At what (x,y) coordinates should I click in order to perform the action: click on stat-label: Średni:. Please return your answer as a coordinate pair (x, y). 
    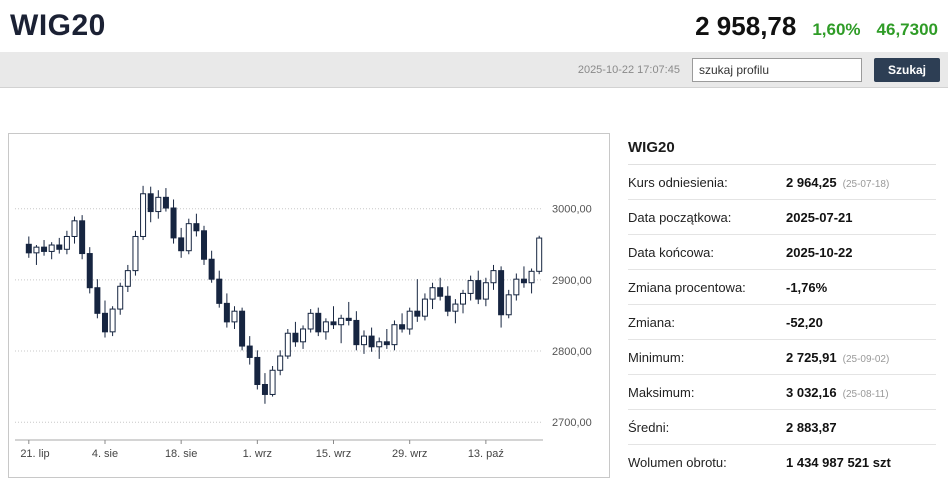
    Looking at the image, I should click on (649, 427).